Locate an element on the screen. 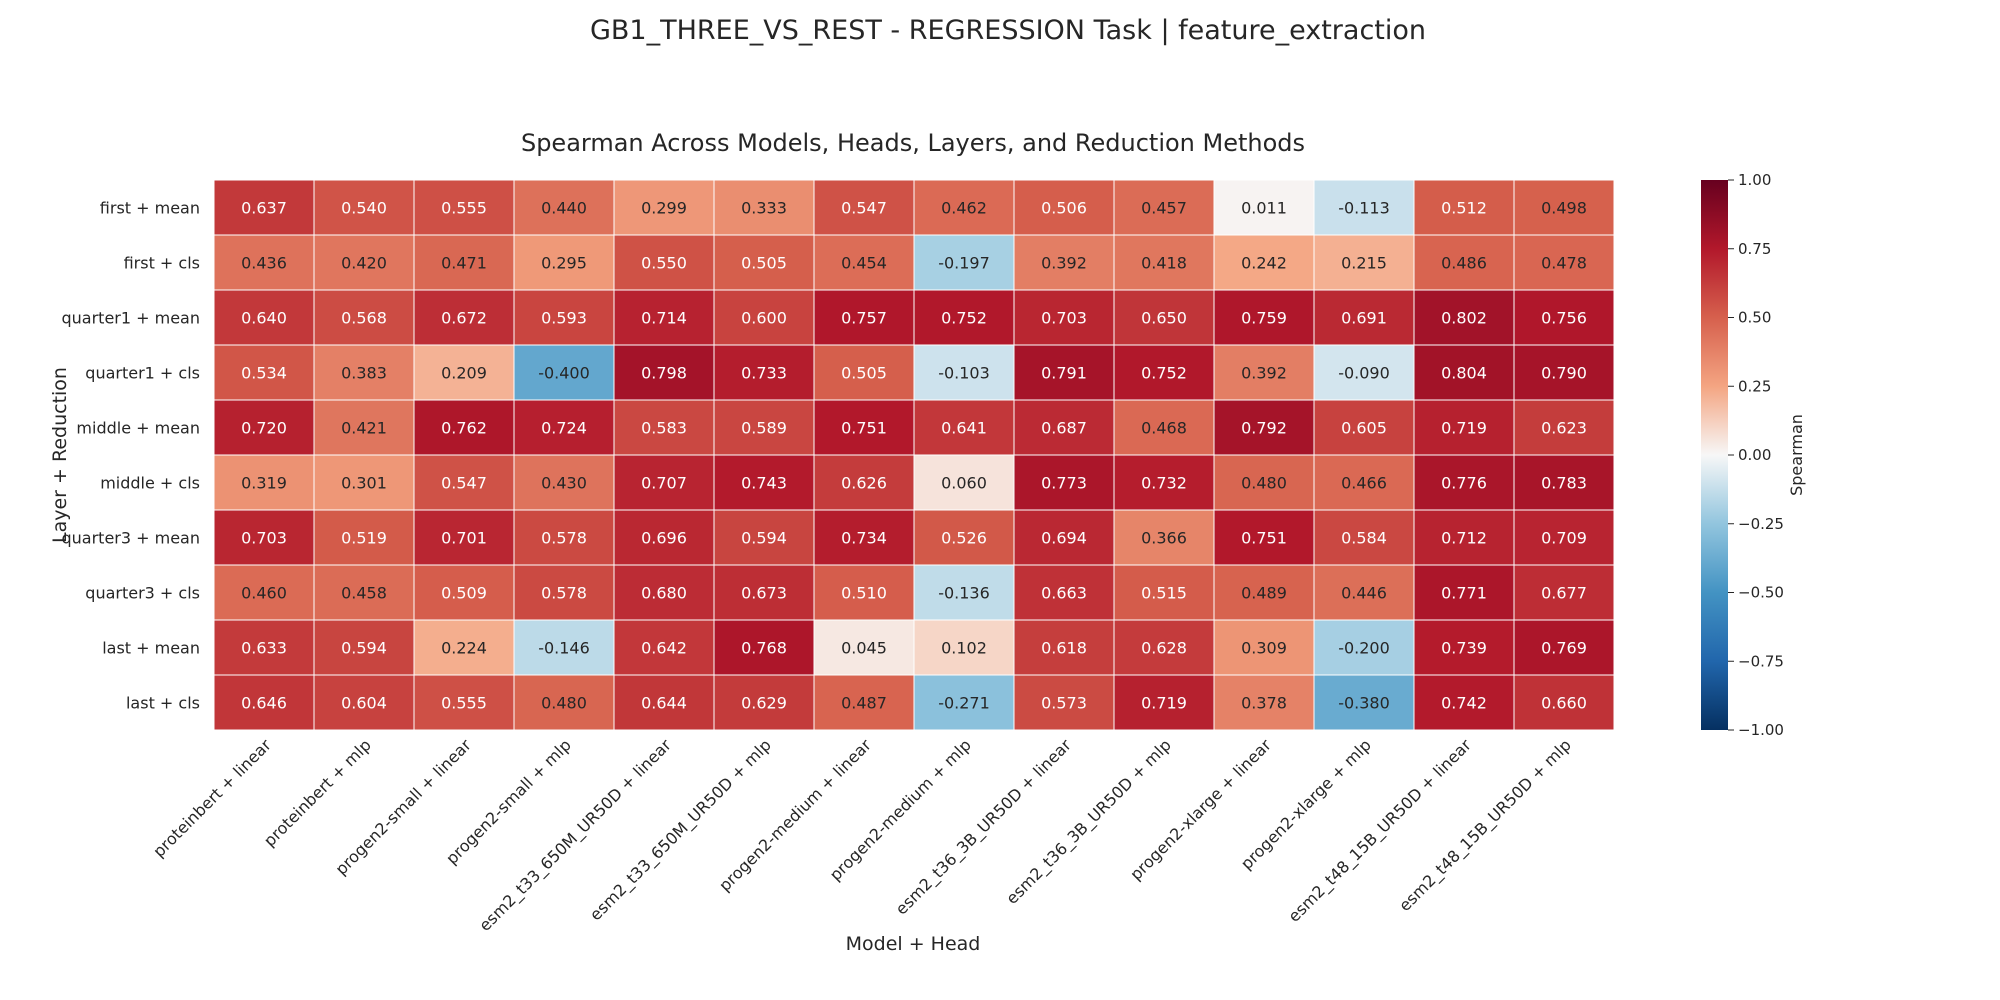  cell-value-label: 0.446 is located at coordinates (1364, 593).